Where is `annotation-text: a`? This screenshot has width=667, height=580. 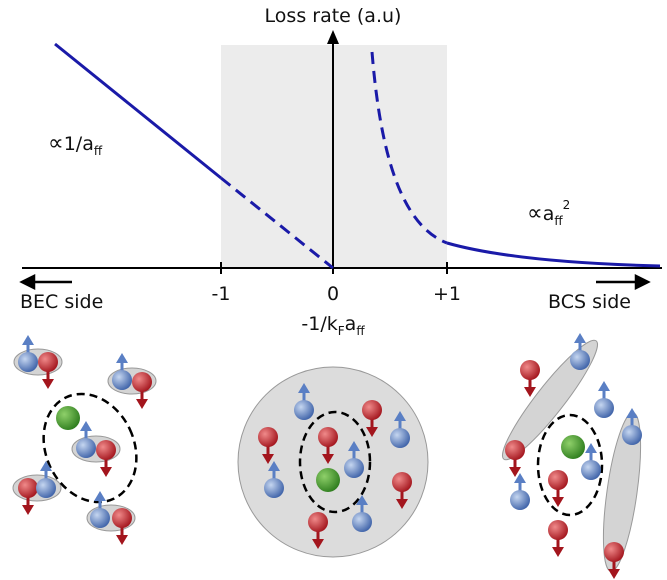
annotation-text: a is located at coordinates (549, 214).